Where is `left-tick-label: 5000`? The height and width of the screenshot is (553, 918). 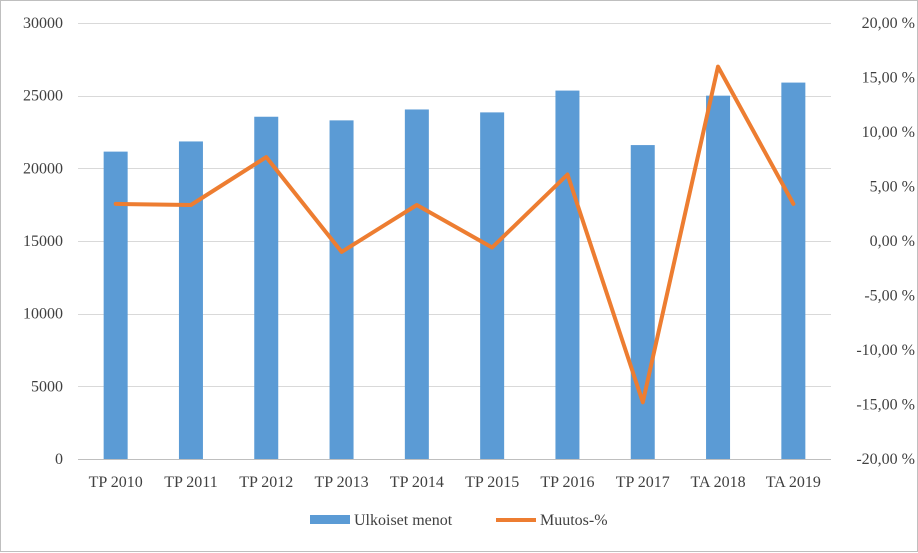 left-tick-label: 5000 is located at coordinates (47, 386).